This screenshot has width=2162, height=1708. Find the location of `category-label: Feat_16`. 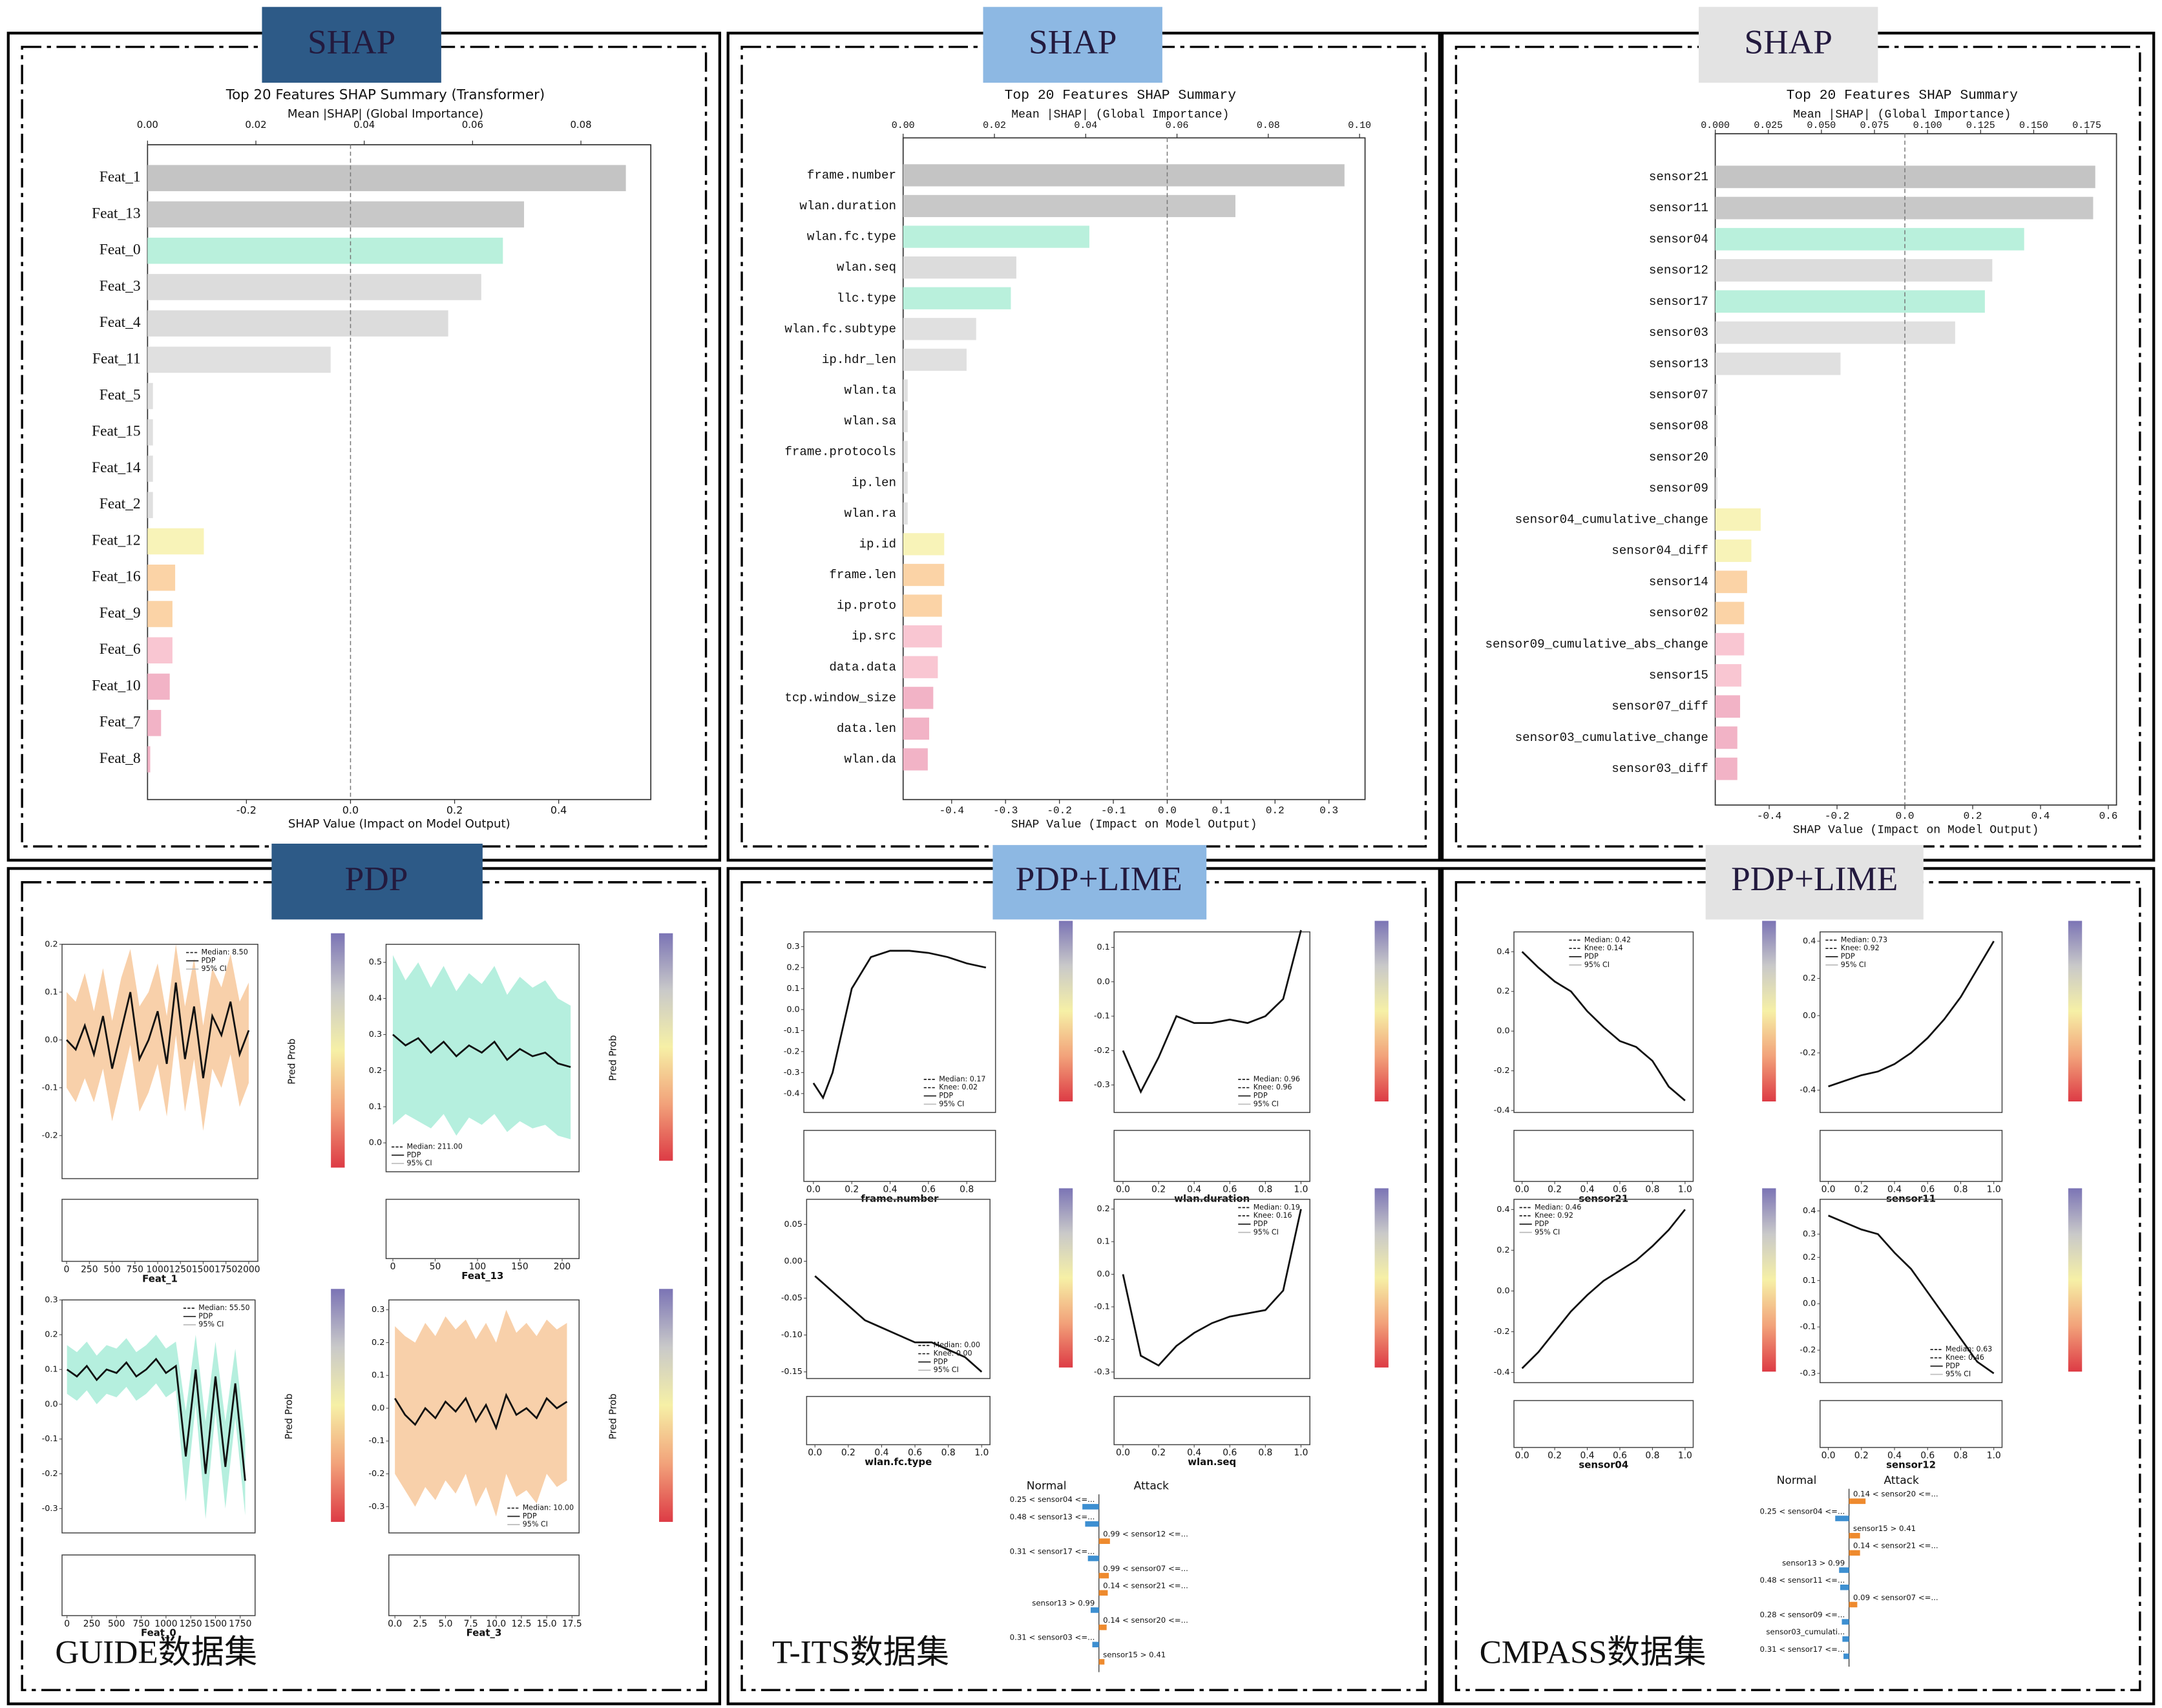

category-label: Feat_16 is located at coordinates (117, 576).